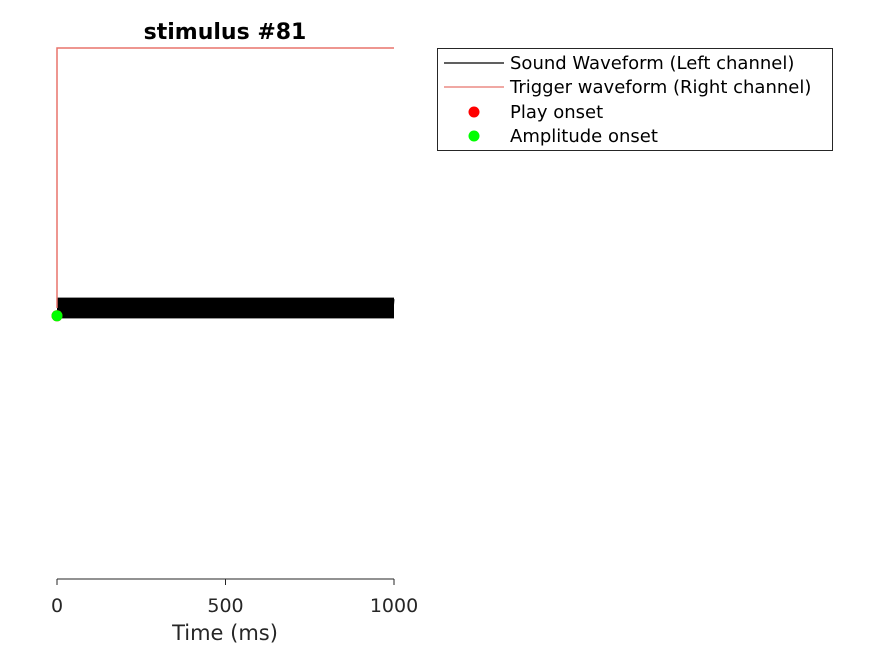  I want to click on x-axis-label: Time (ms), so click(224, 633).